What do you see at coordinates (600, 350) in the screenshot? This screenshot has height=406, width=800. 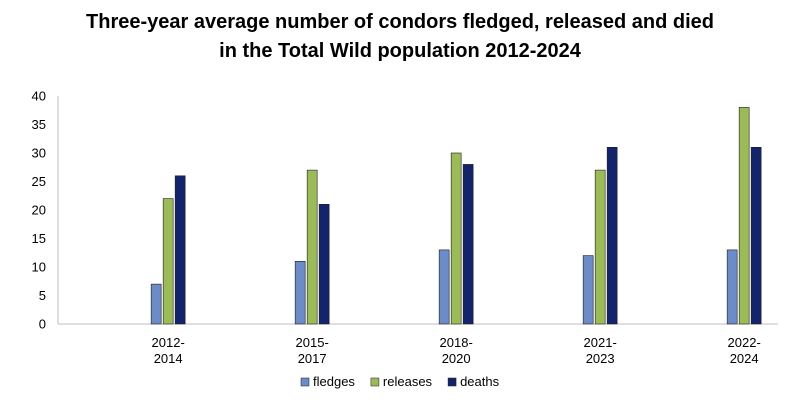 I see `x-tick-label: 2021-2023` at bounding box center [600, 350].